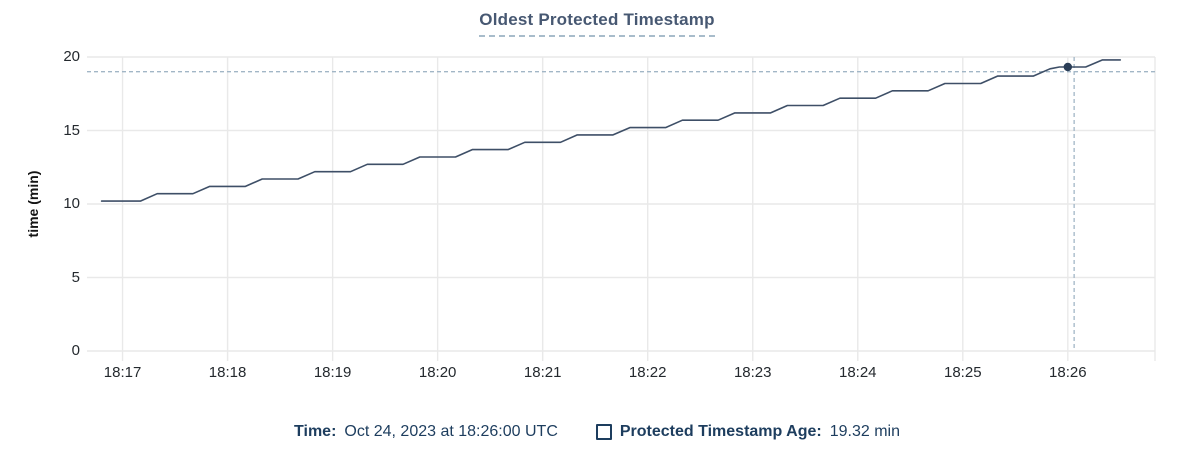  Describe the element at coordinates (71, 130) in the screenshot. I see `y-tick-label: 15` at that location.